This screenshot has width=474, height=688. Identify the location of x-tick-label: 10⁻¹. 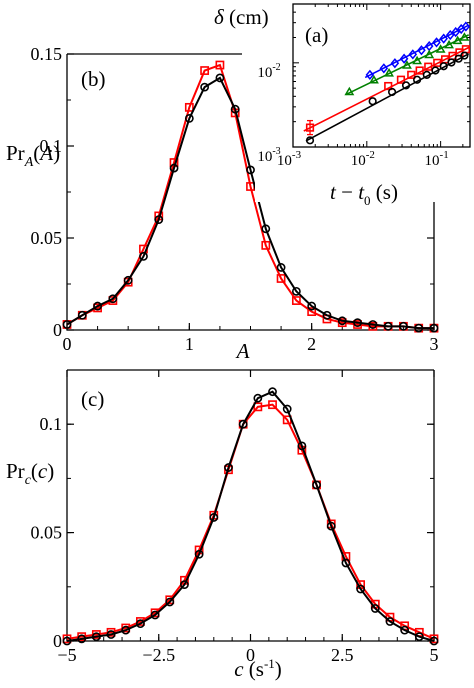
(437, 159).